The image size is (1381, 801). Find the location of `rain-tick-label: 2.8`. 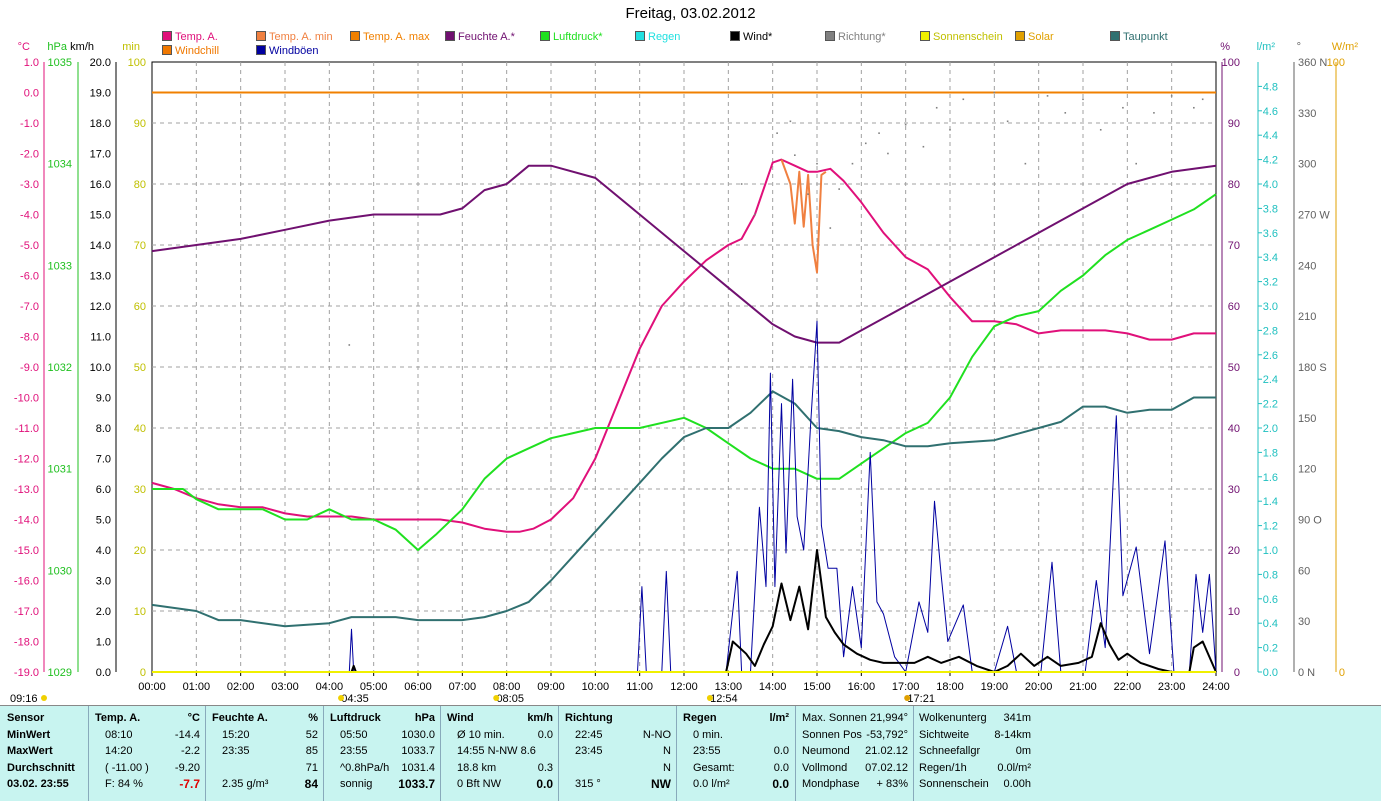

rain-tick-label: 2.8 is located at coordinates (1270, 331).